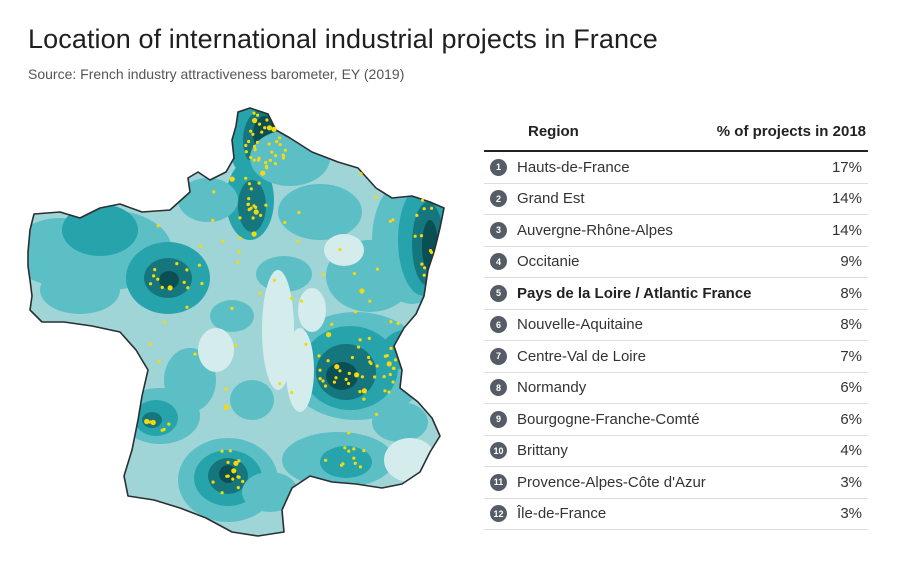 This screenshot has width=900, height=565. Describe the element at coordinates (851, 325) in the screenshot. I see `region-percent: 8%` at that location.